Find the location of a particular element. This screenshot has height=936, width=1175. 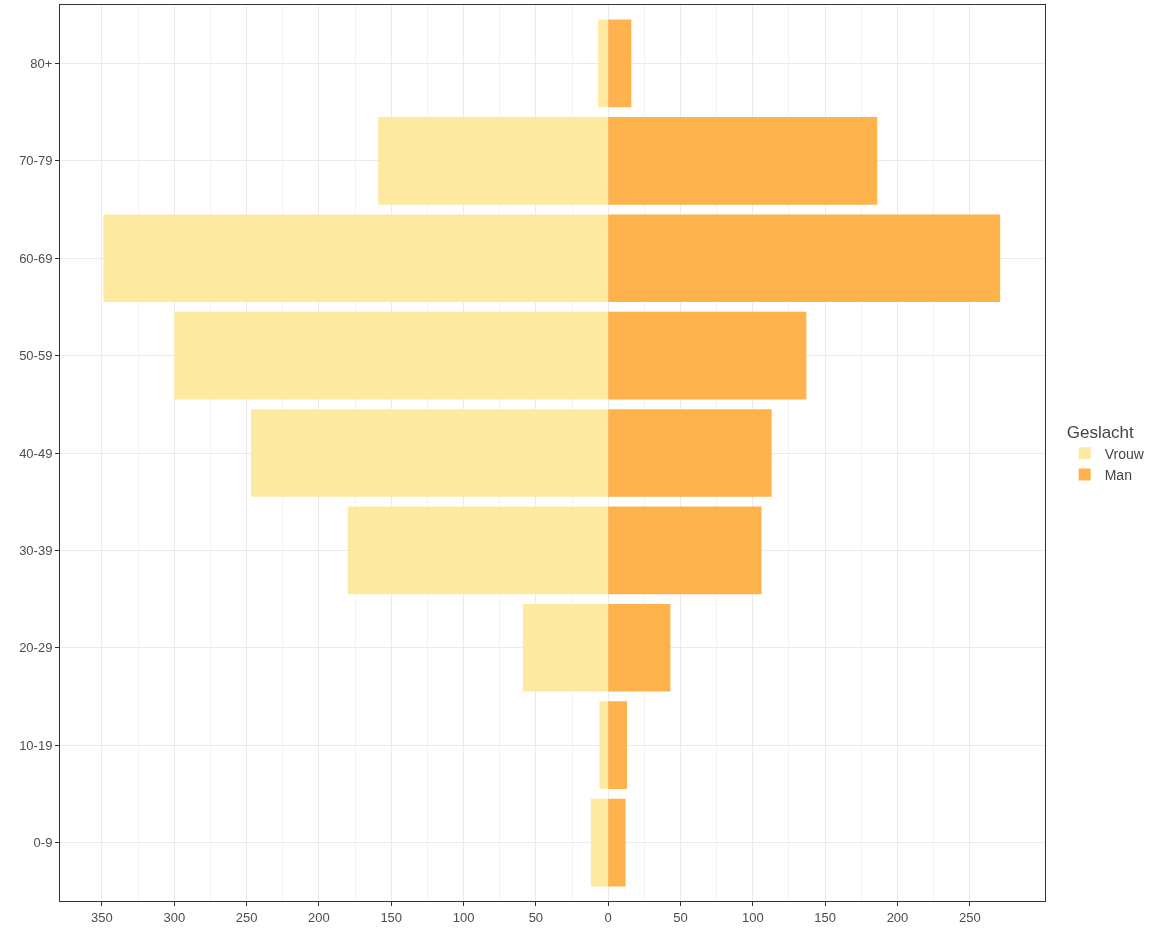

legend-title: Geslacht is located at coordinates (1100, 432).